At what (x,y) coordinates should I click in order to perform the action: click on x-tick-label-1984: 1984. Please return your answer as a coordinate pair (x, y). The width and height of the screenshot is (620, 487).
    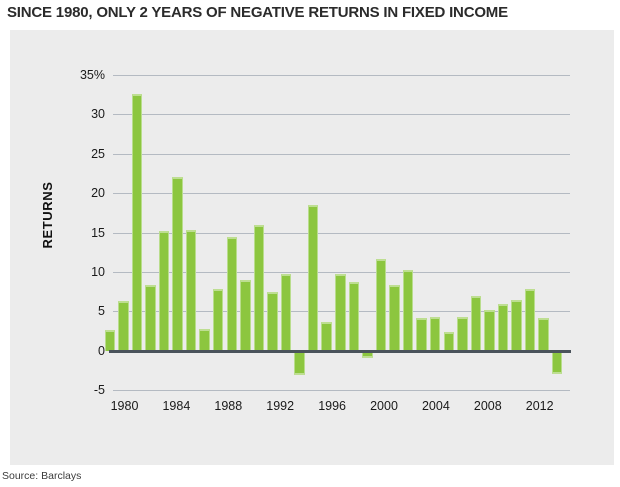
    Looking at the image, I should click on (176, 406).